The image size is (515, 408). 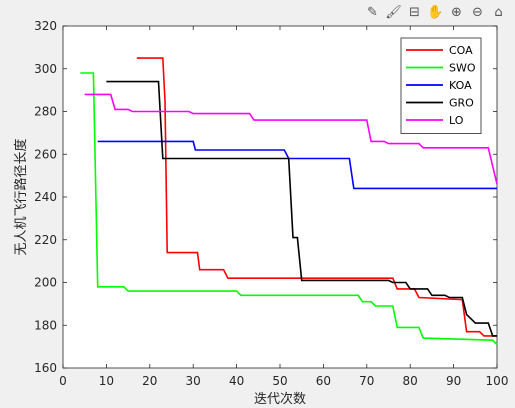 I want to click on x-tick-label: 80, so click(x=410, y=381).